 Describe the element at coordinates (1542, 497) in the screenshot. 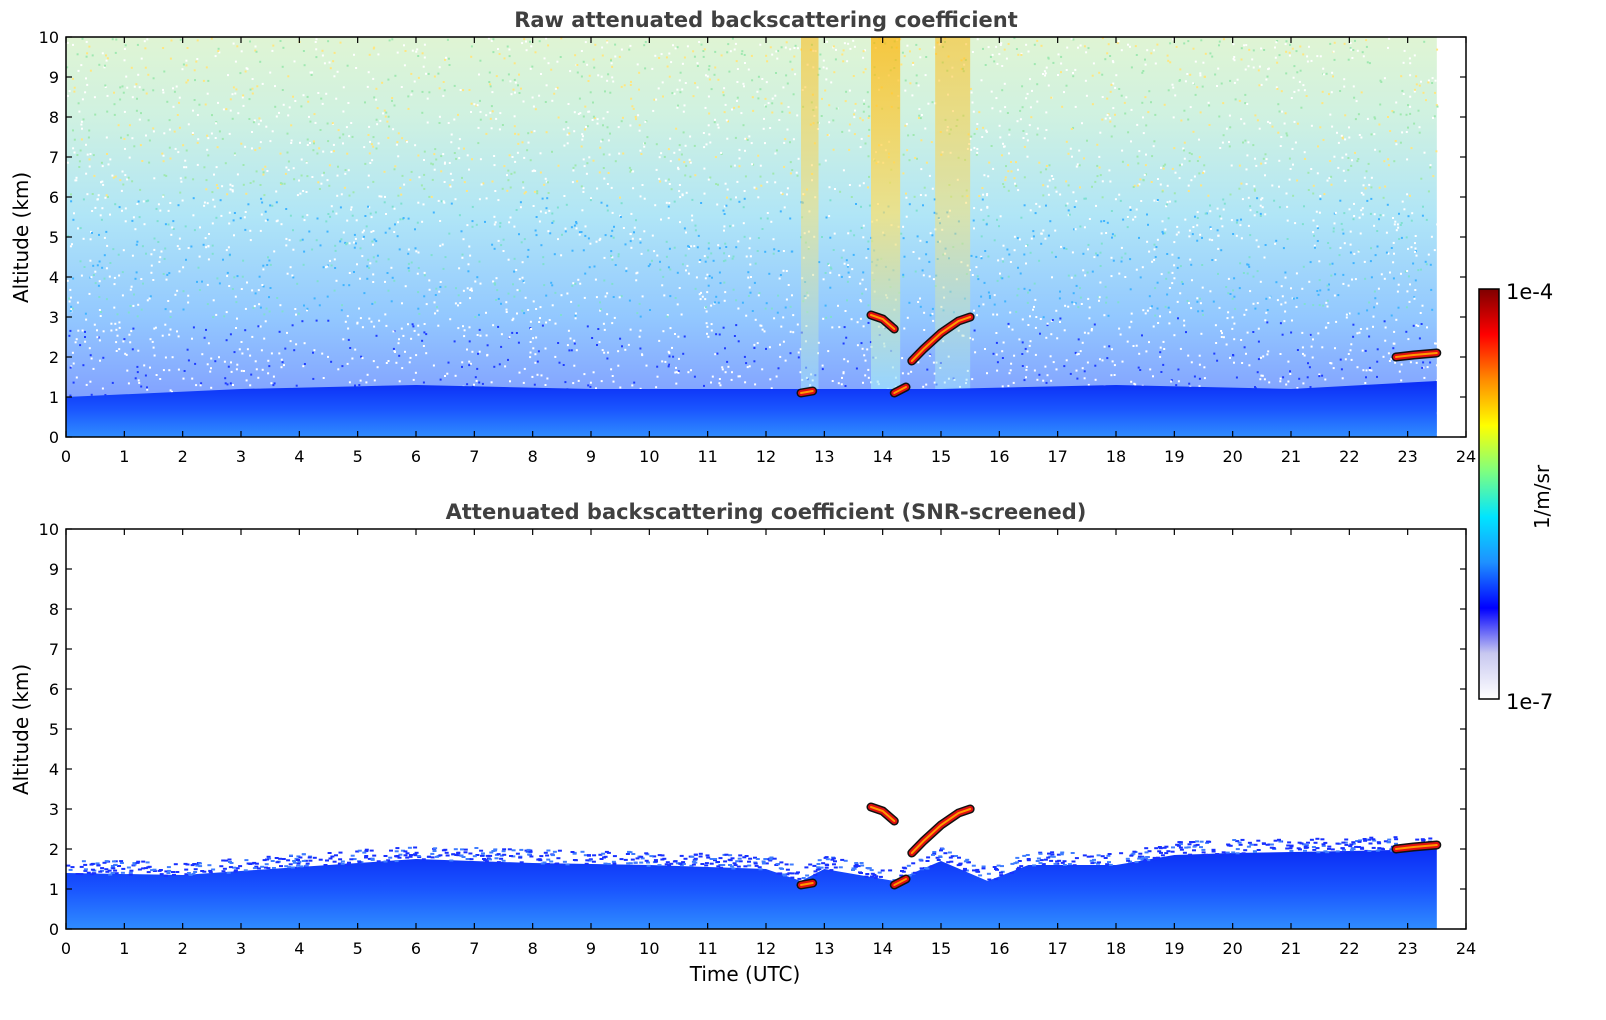

I see `colorbar-unit-label: 1/m/sr` at that location.